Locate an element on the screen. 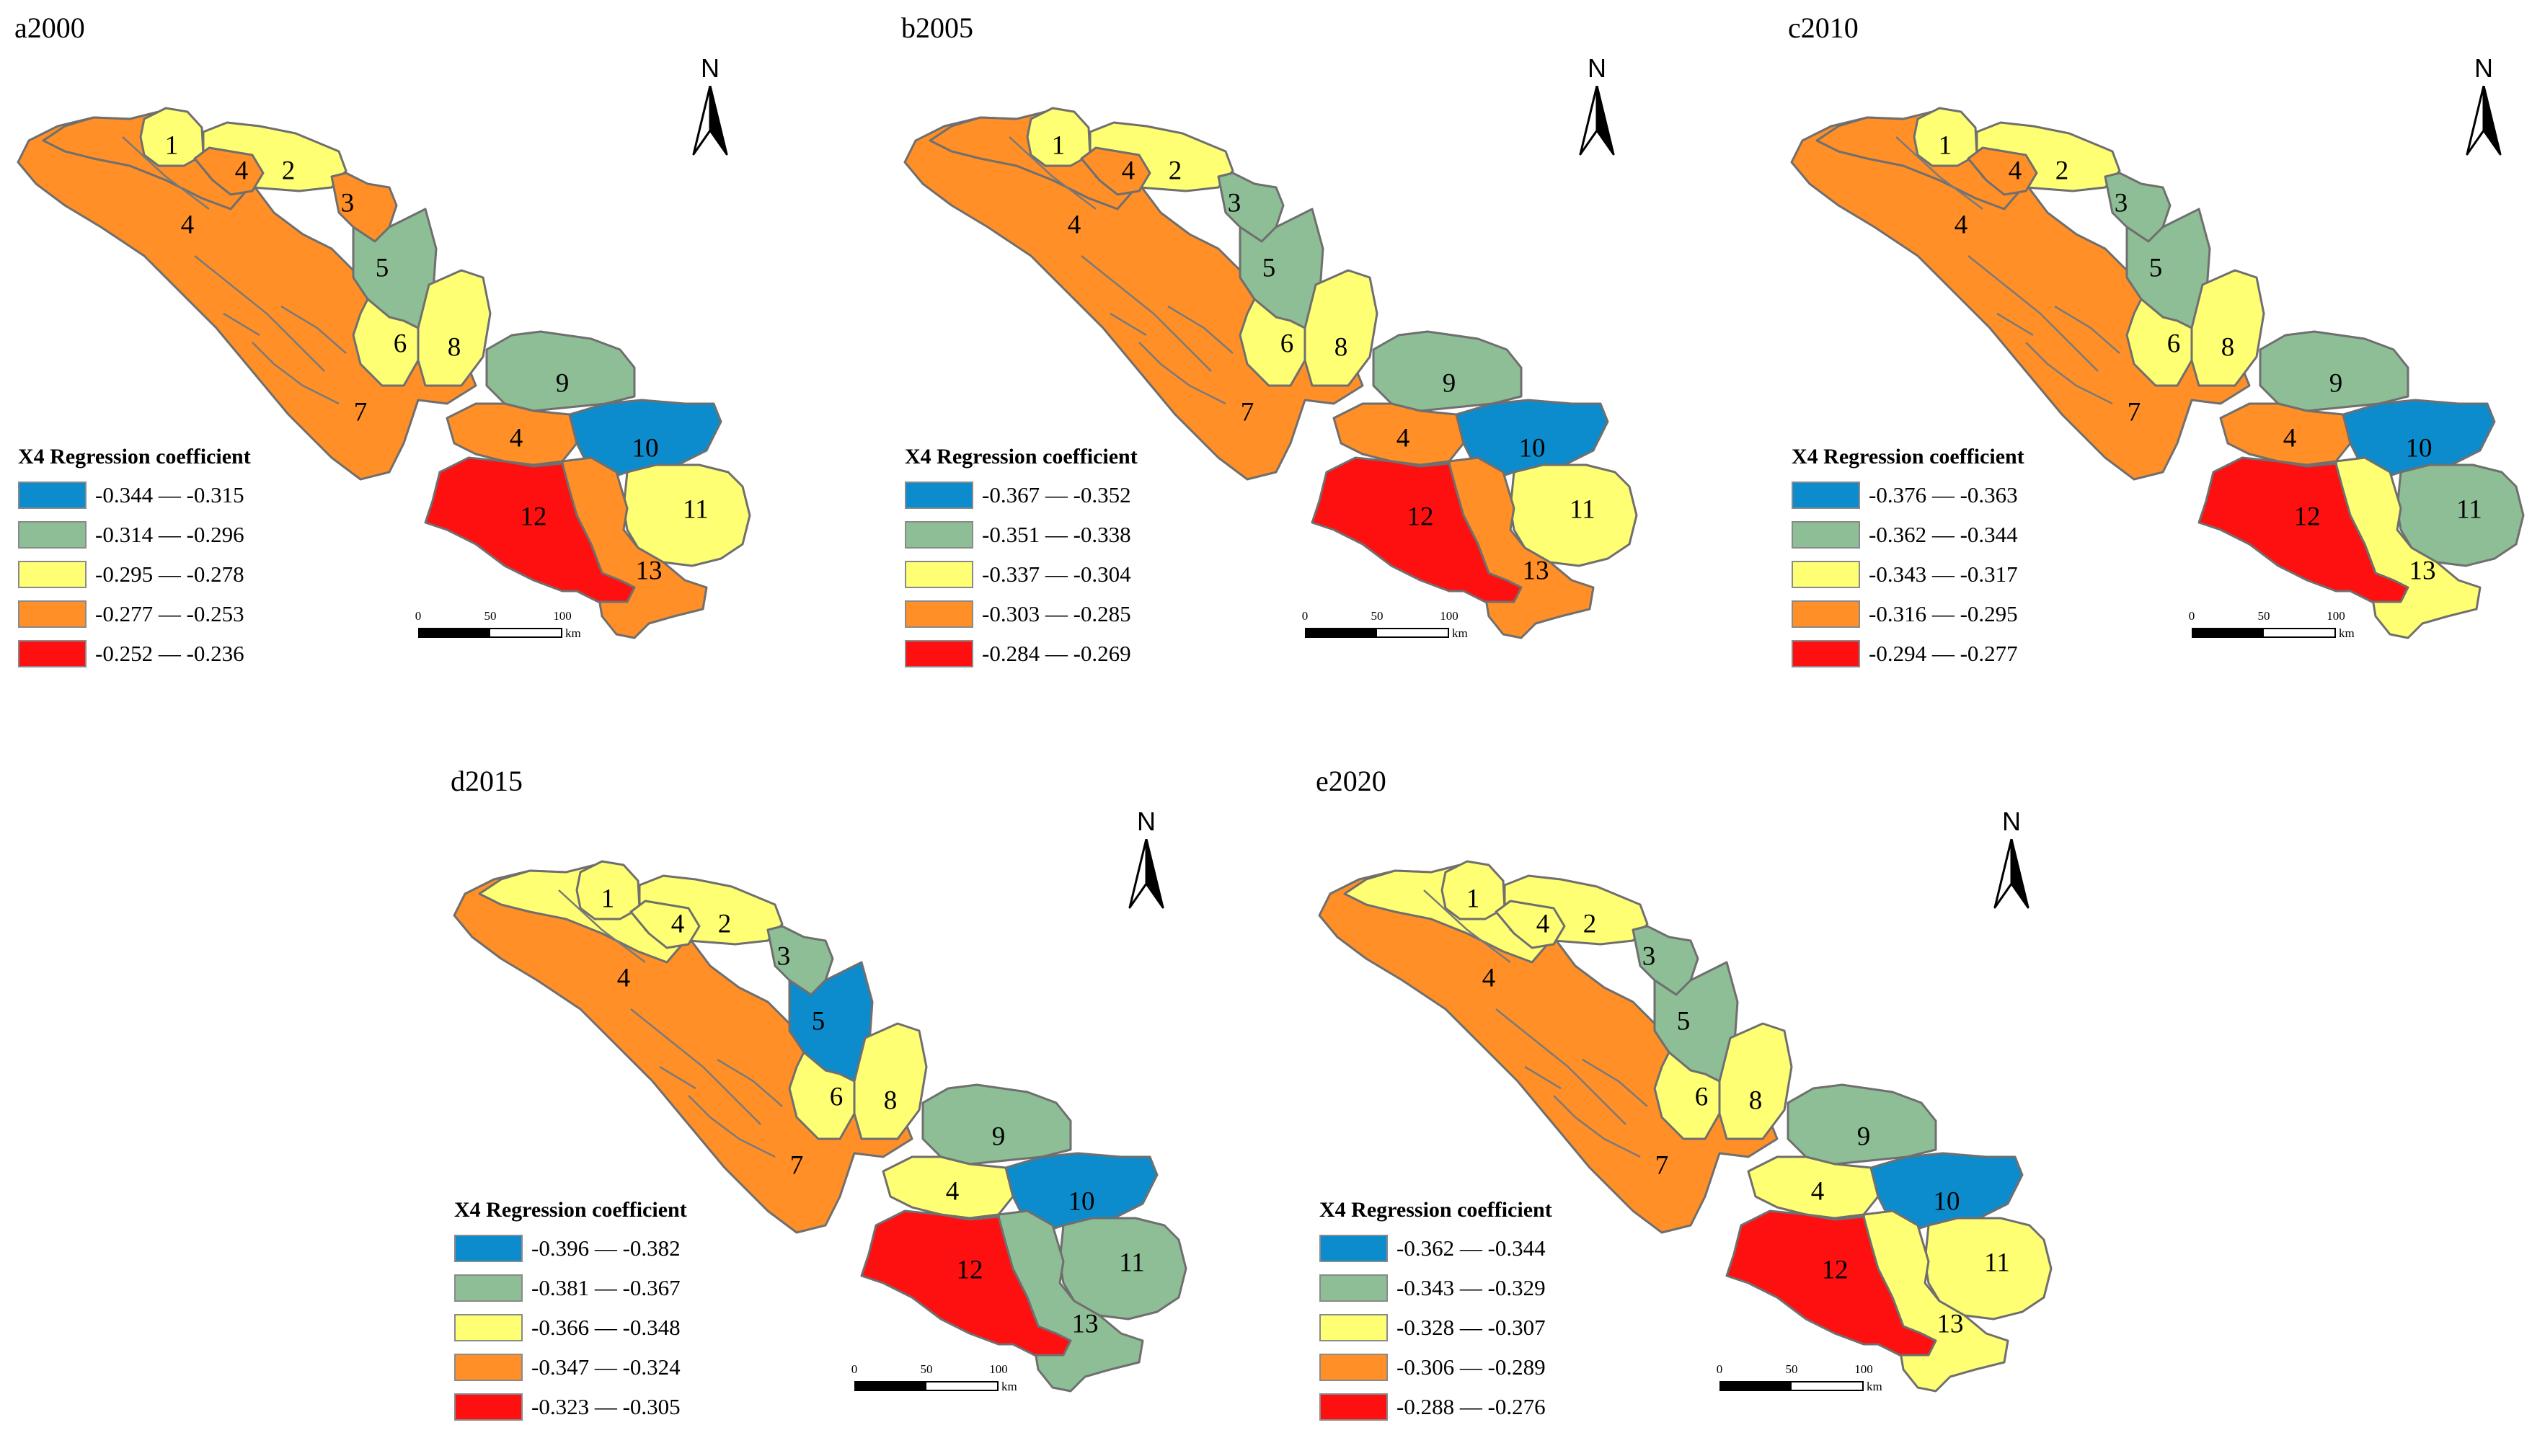 This screenshot has width=2532, height=1456. legend-item: -0.323 — -0.305 is located at coordinates (612, 1406).